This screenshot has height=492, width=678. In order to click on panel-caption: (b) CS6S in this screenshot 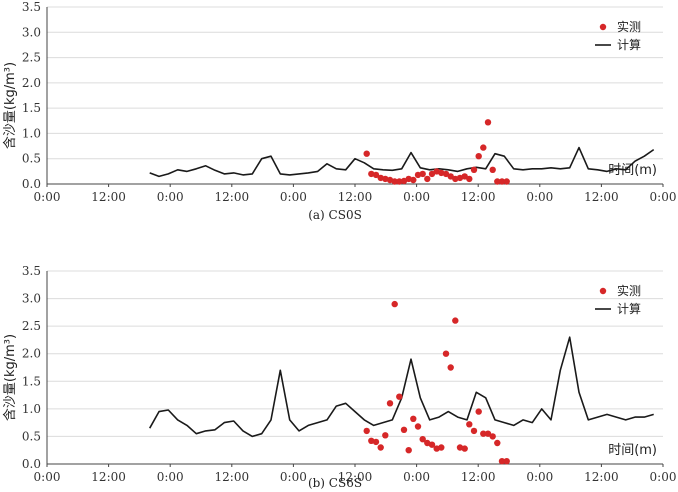, I will do `click(335, 483)`.